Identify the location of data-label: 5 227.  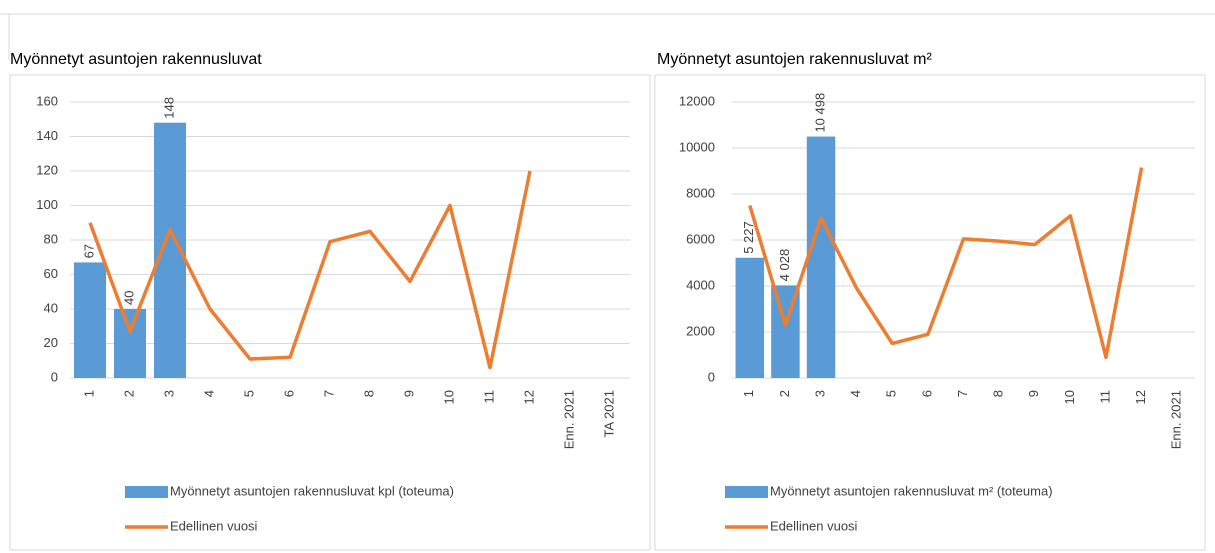
(748, 237).